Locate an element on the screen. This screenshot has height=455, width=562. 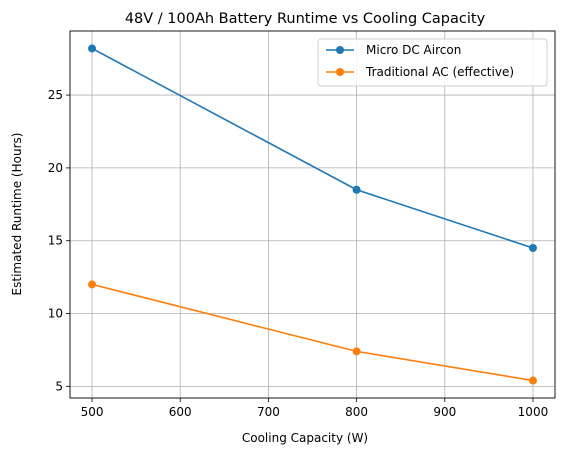
x-tick-label: 1000 is located at coordinates (533, 412).